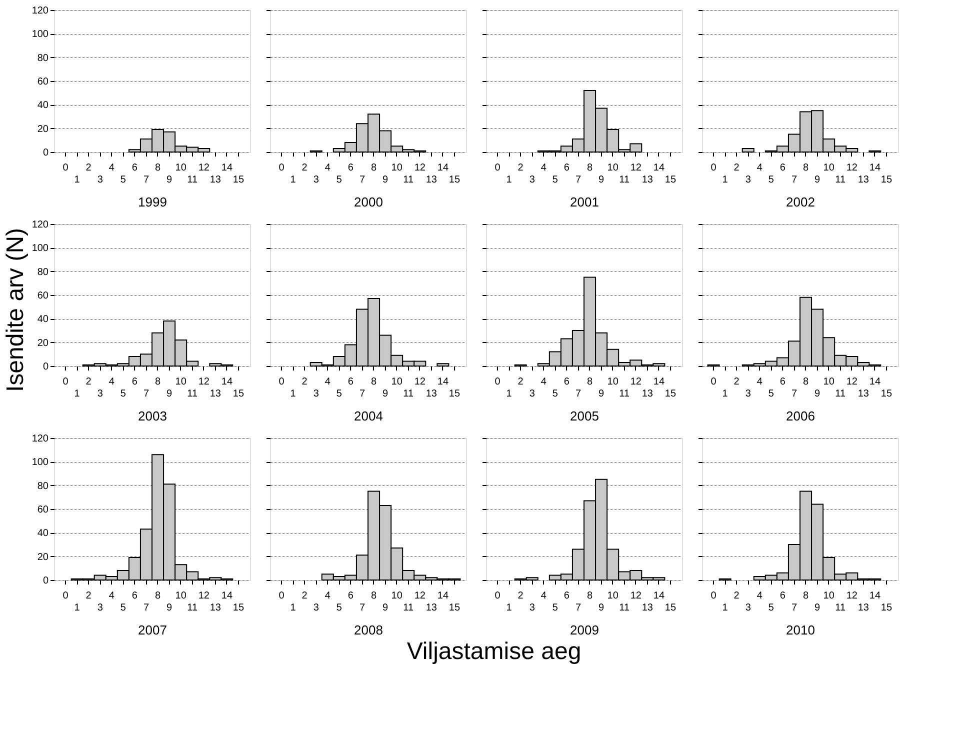  What do you see at coordinates (368, 630) in the screenshot?
I see `x-axis-title: 2008` at bounding box center [368, 630].